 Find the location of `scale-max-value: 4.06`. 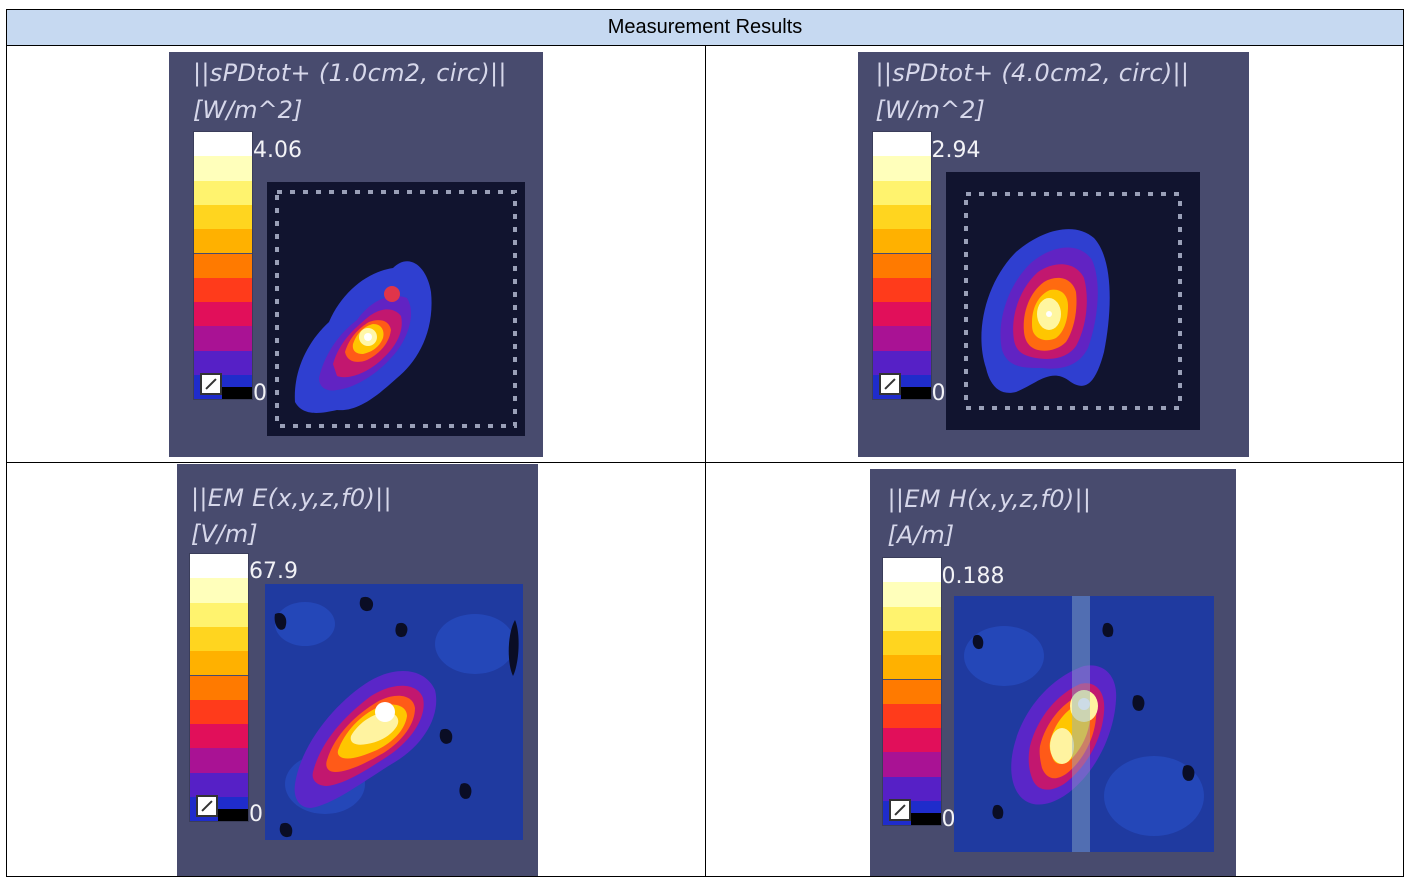

scale-max-value: 4.06 is located at coordinates (277, 150).